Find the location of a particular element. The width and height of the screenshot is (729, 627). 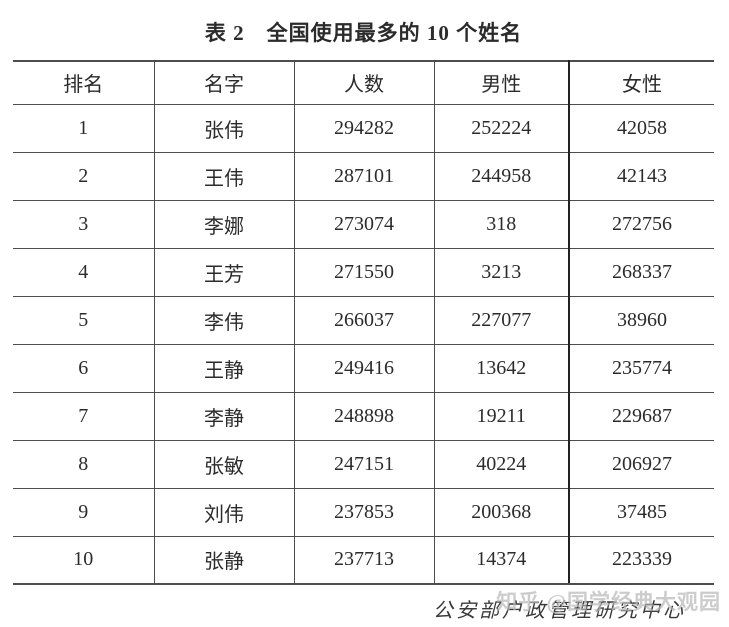

cell-total: 249416 is located at coordinates (363, 368).